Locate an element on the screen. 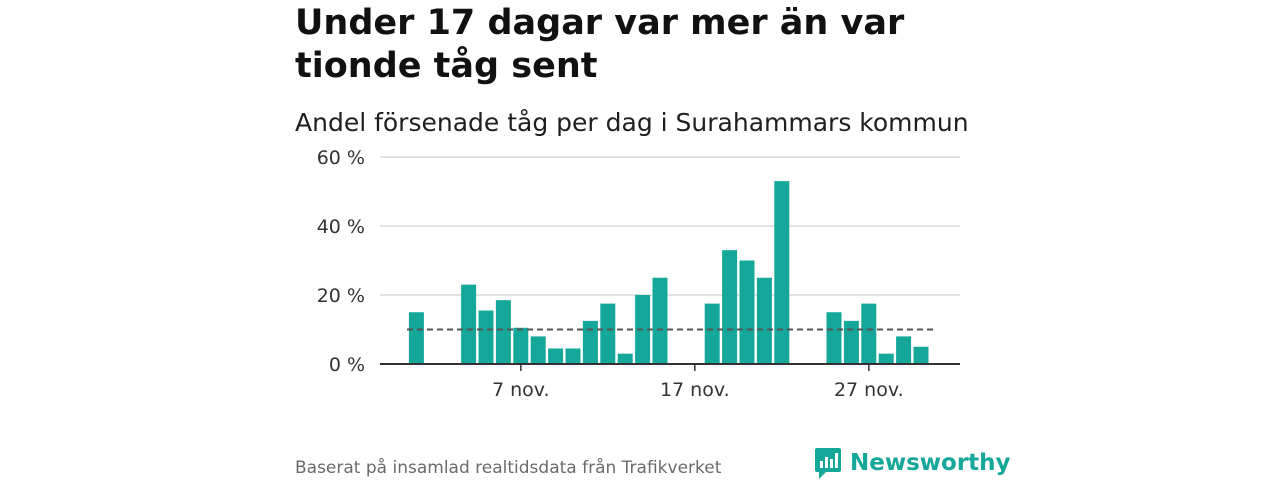  y-tick-label: 0 % is located at coordinates (347, 365).